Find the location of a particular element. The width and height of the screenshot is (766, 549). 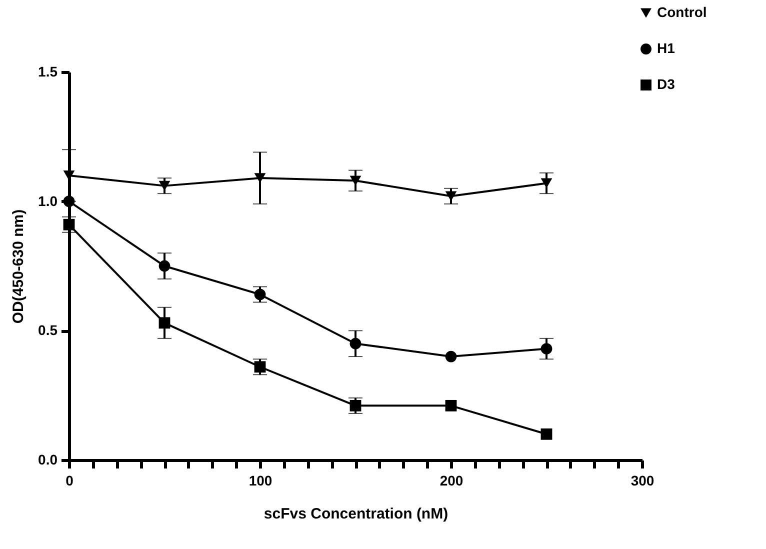

x-tick-label: 0 is located at coordinates (70, 480).